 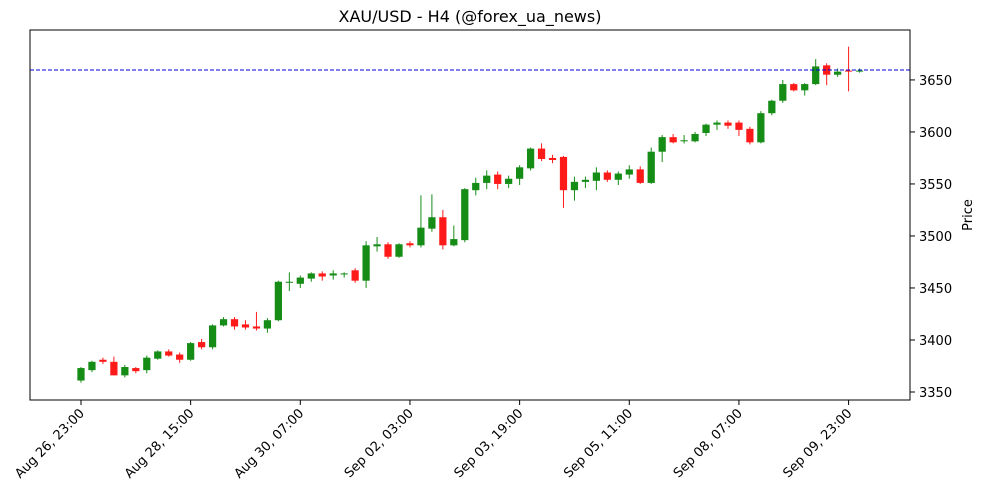 What do you see at coordinates (935, 237) in the screenshot?
I see `y-tick-label: 3500` at bounding box center [935, 237].